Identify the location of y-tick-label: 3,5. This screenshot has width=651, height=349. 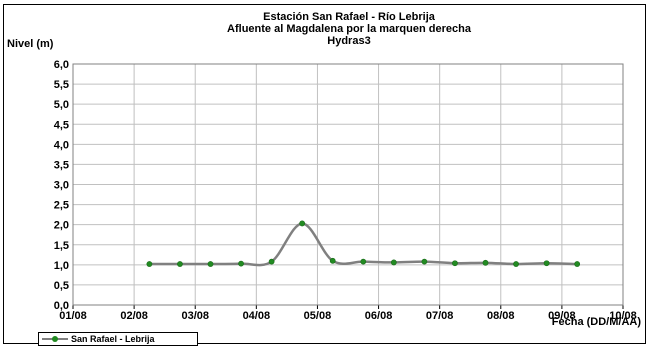
(61, 165).